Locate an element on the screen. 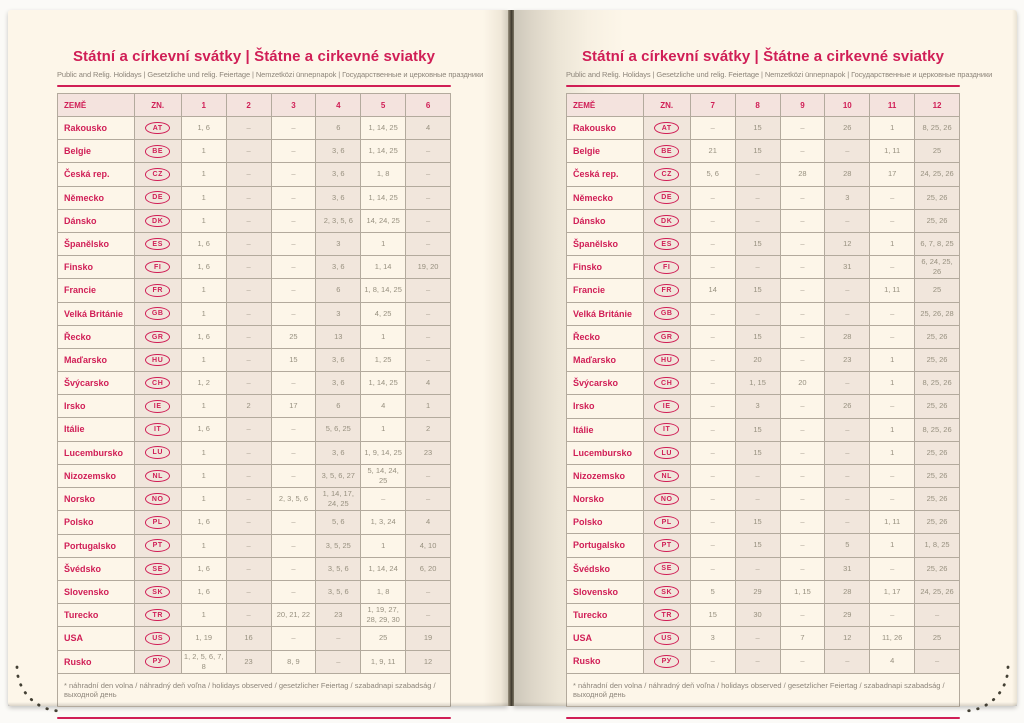  country-cell: Švédsko is located at coordinates (96, 568).